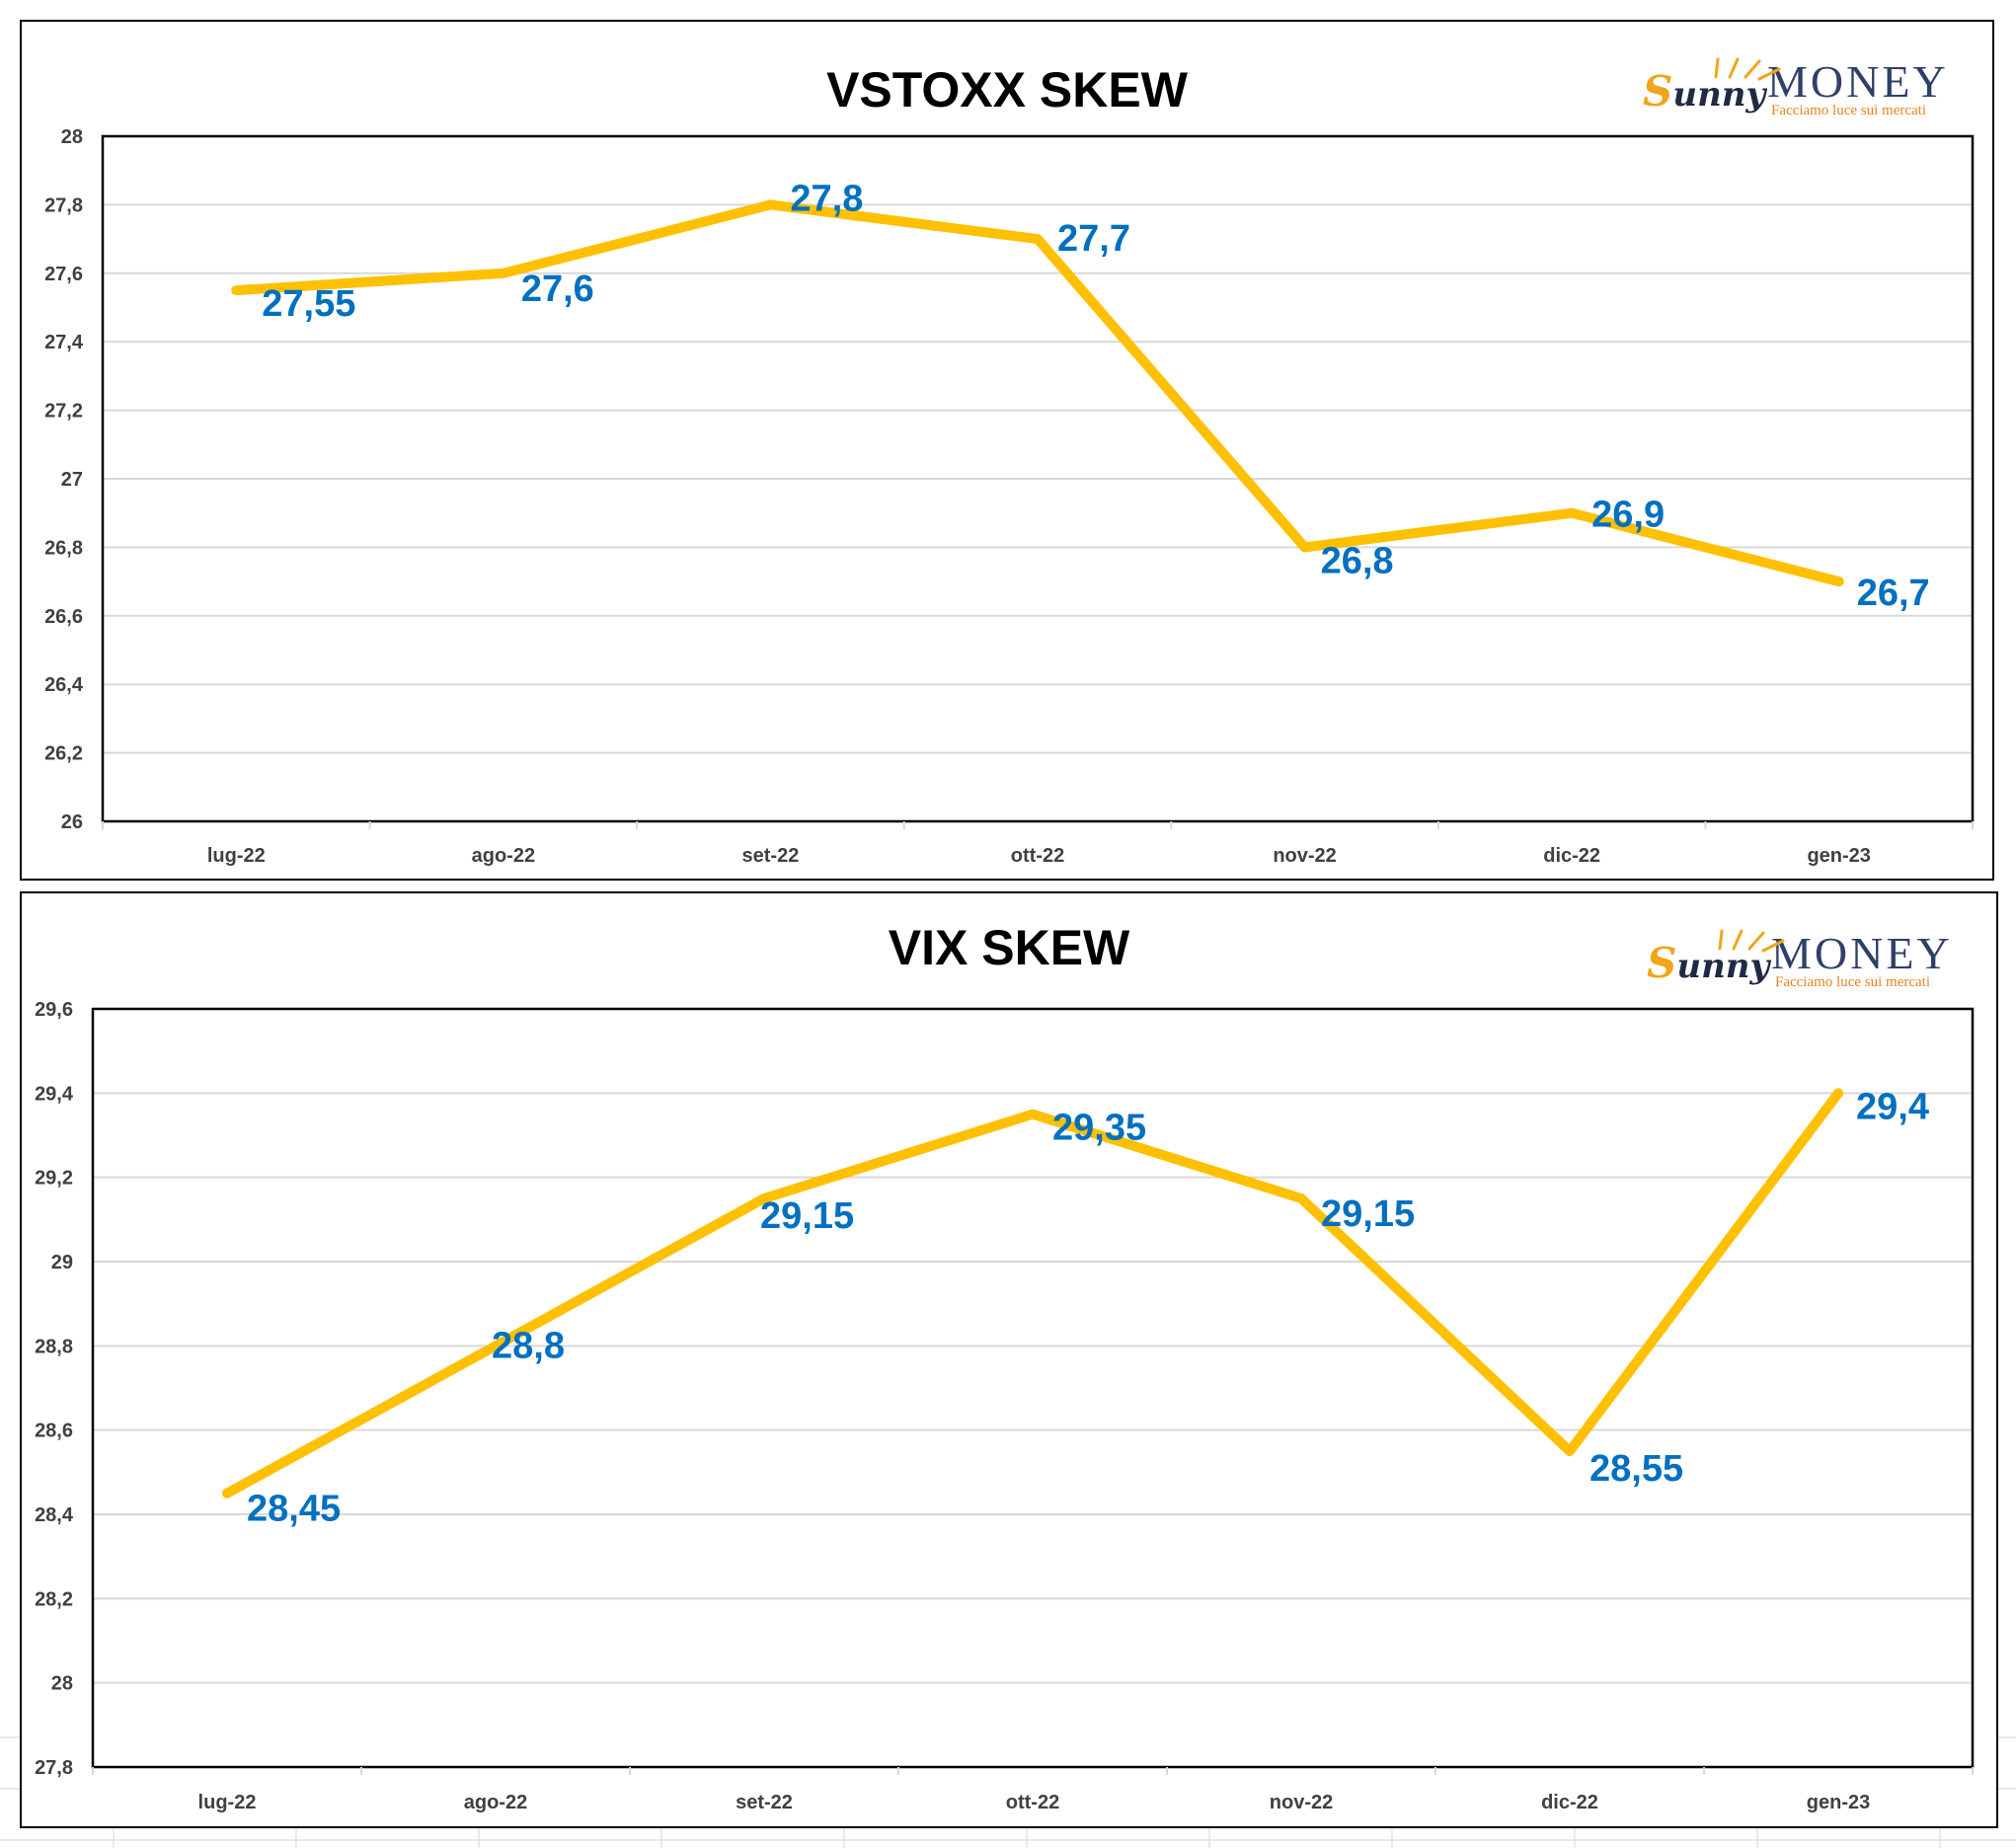 The image size is (2016, 1848). I want to click on y-tick-label: 29,2, so click(54, 1179).